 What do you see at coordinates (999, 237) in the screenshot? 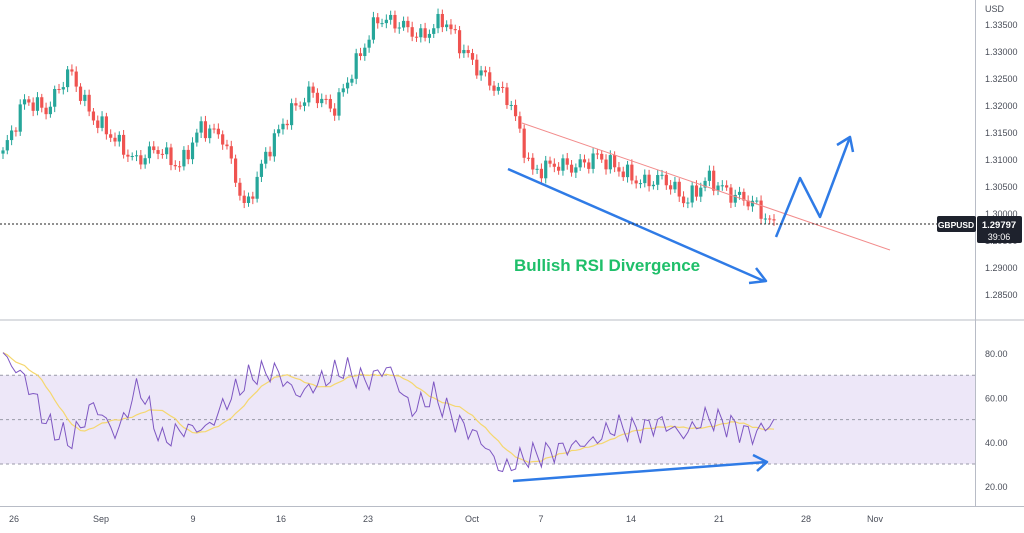
I see `candle-countdown: 39:06` at bounding box center [999, 237].